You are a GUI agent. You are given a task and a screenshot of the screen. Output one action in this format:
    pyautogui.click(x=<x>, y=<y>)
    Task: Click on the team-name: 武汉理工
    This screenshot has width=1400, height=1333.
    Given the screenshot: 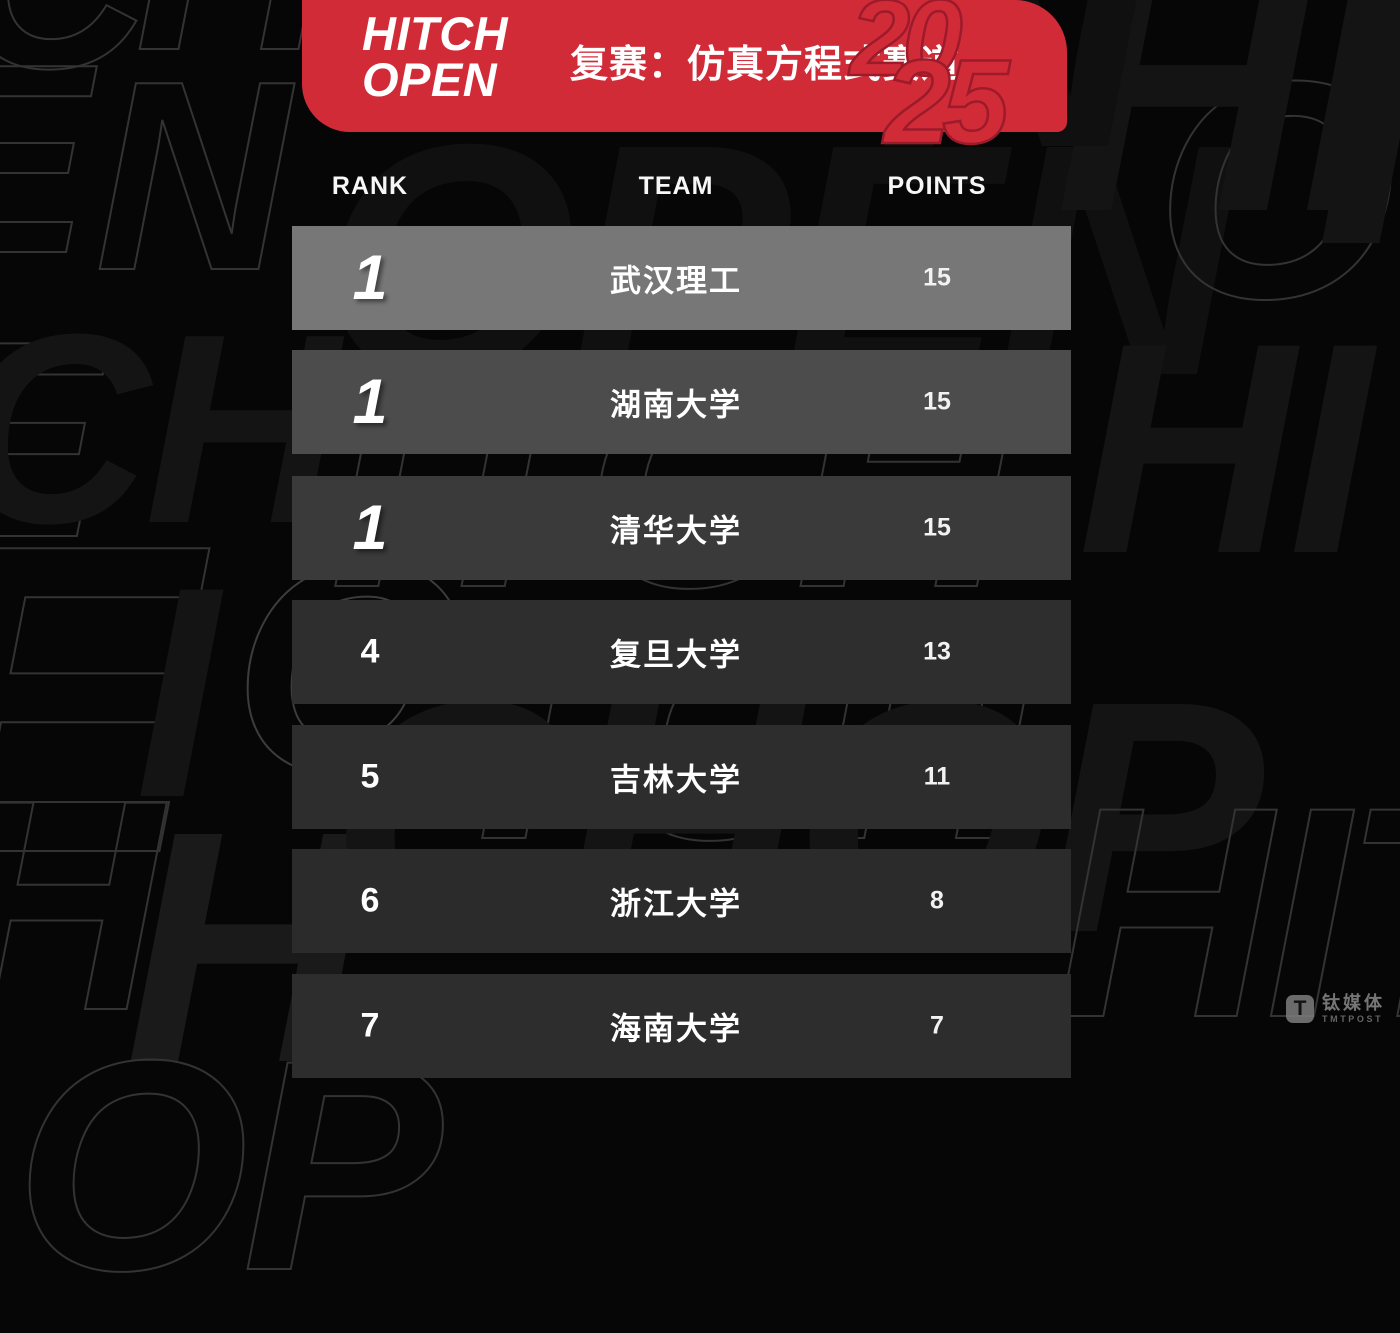 What is the action you would take?
    pyautogui.click(x=676, y=281)
    